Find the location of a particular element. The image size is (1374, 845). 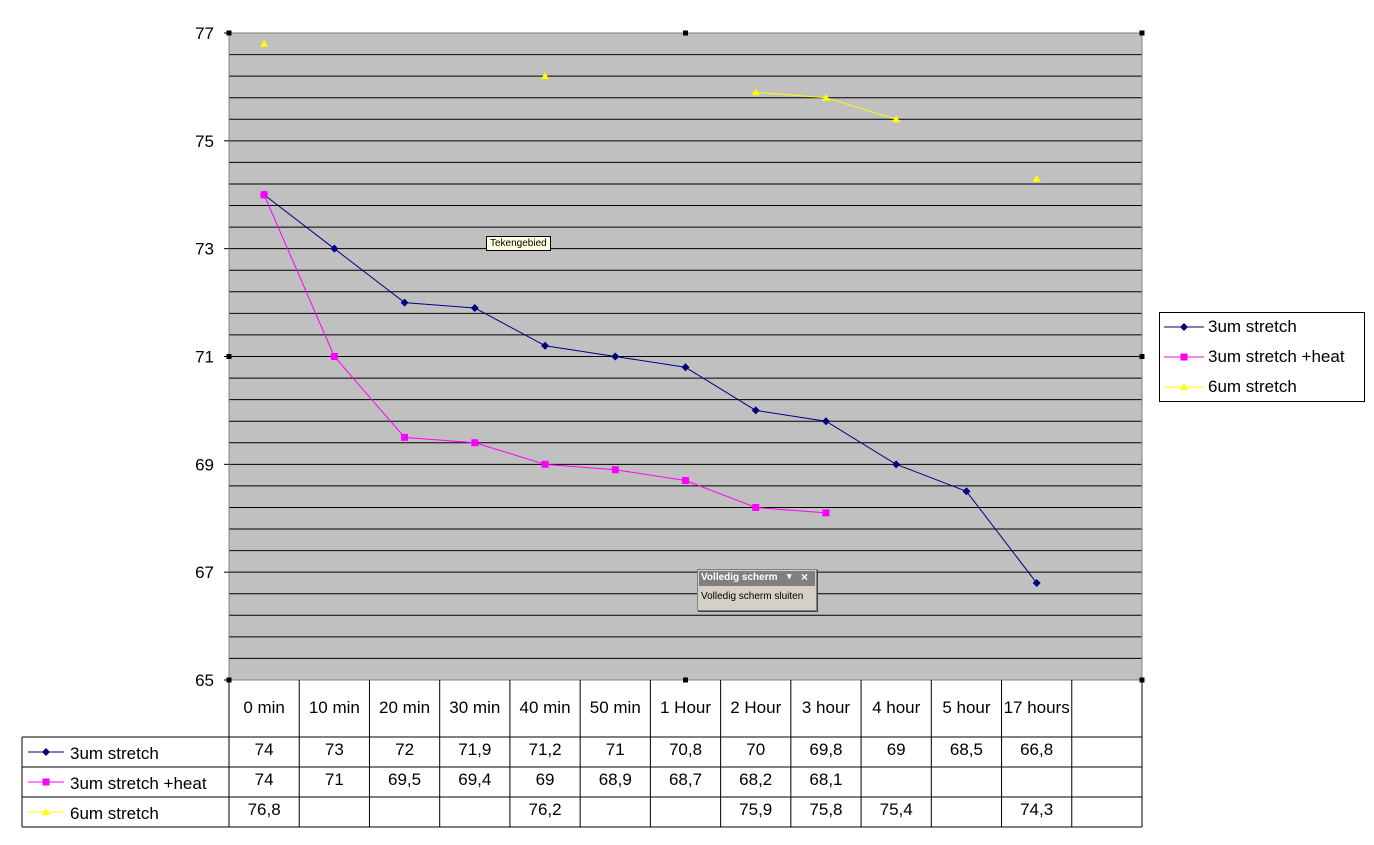

x-category-label: 0 min is located at coordinates (264, 707).